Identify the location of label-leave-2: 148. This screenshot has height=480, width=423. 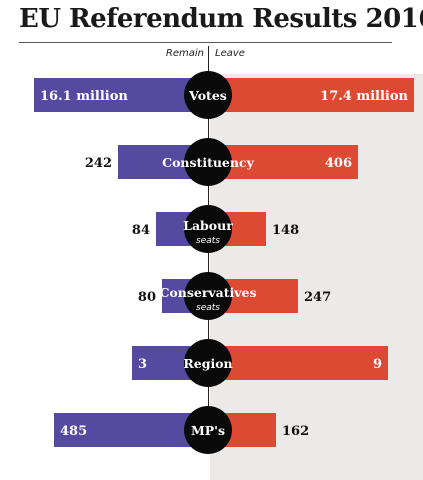
(285, 230).